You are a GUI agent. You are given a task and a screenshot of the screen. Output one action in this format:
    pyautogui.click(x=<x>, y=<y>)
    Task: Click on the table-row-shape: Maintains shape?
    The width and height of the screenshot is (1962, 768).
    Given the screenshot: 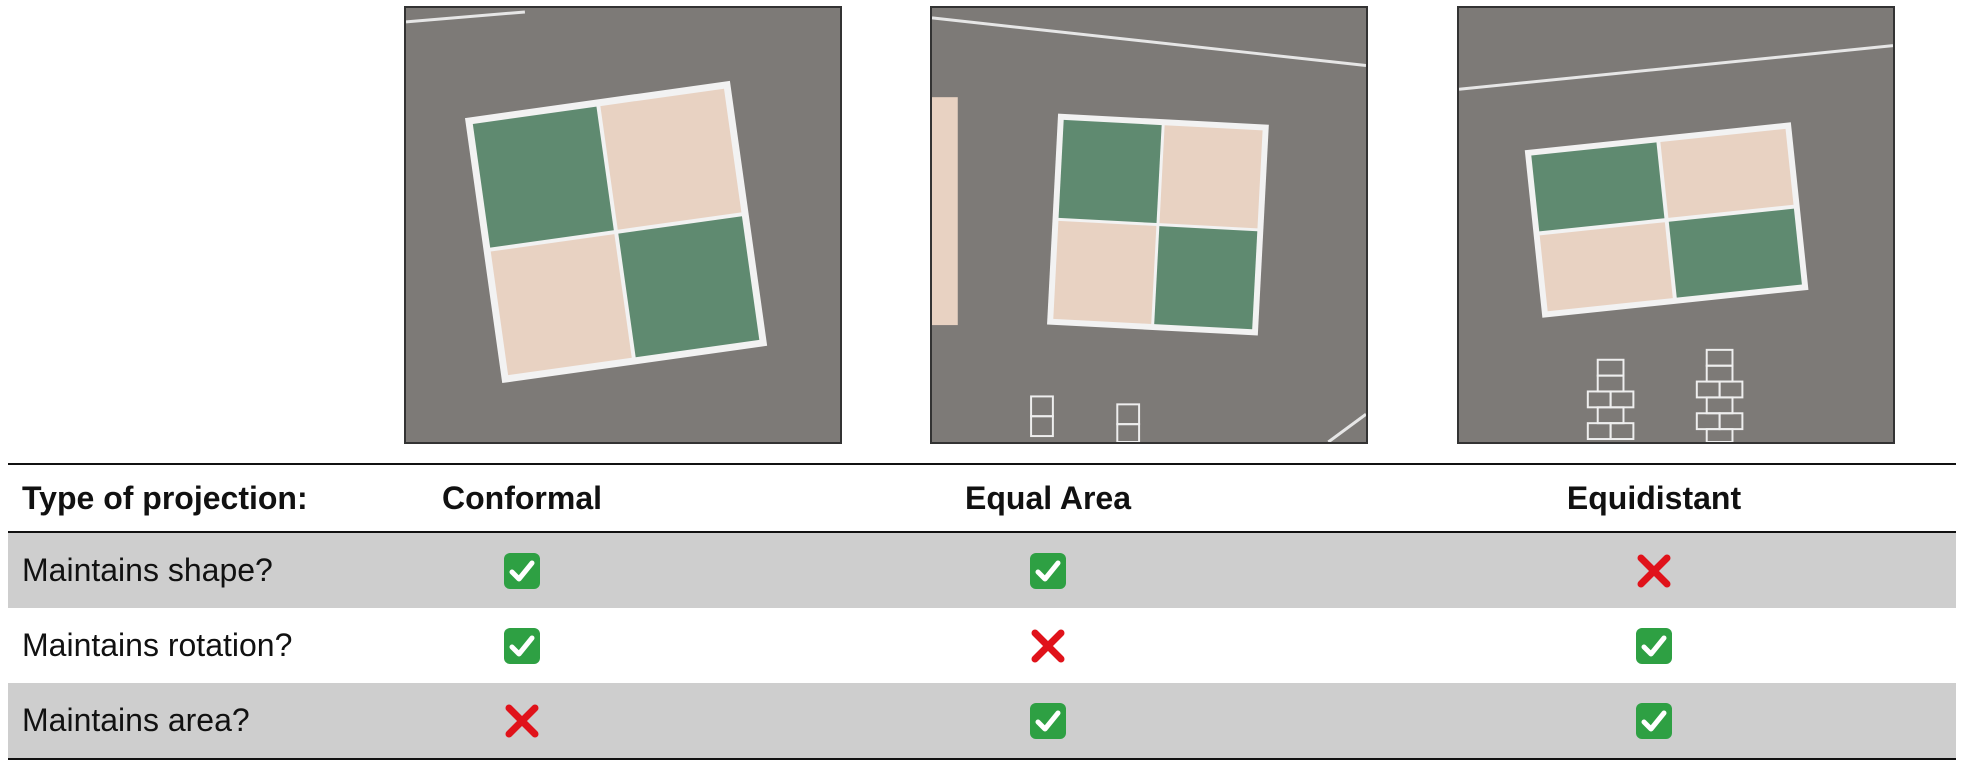 What is the action you would take?
    pyautogui.click(x=982, y=570)
    